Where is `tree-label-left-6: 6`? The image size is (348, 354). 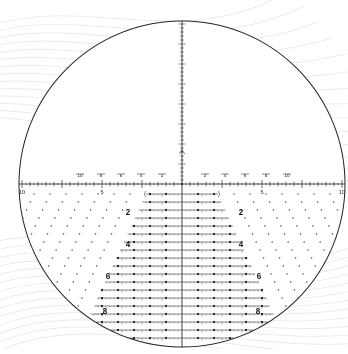 tree-label-left-6: 6 is located at coordinates (108, 276).